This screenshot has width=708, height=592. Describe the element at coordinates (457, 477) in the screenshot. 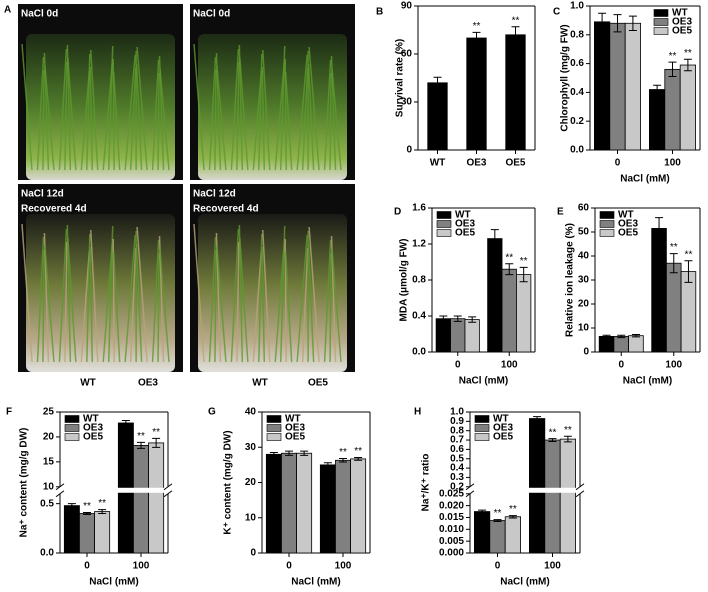

I see `y-tick-label: 0.3` at that location.